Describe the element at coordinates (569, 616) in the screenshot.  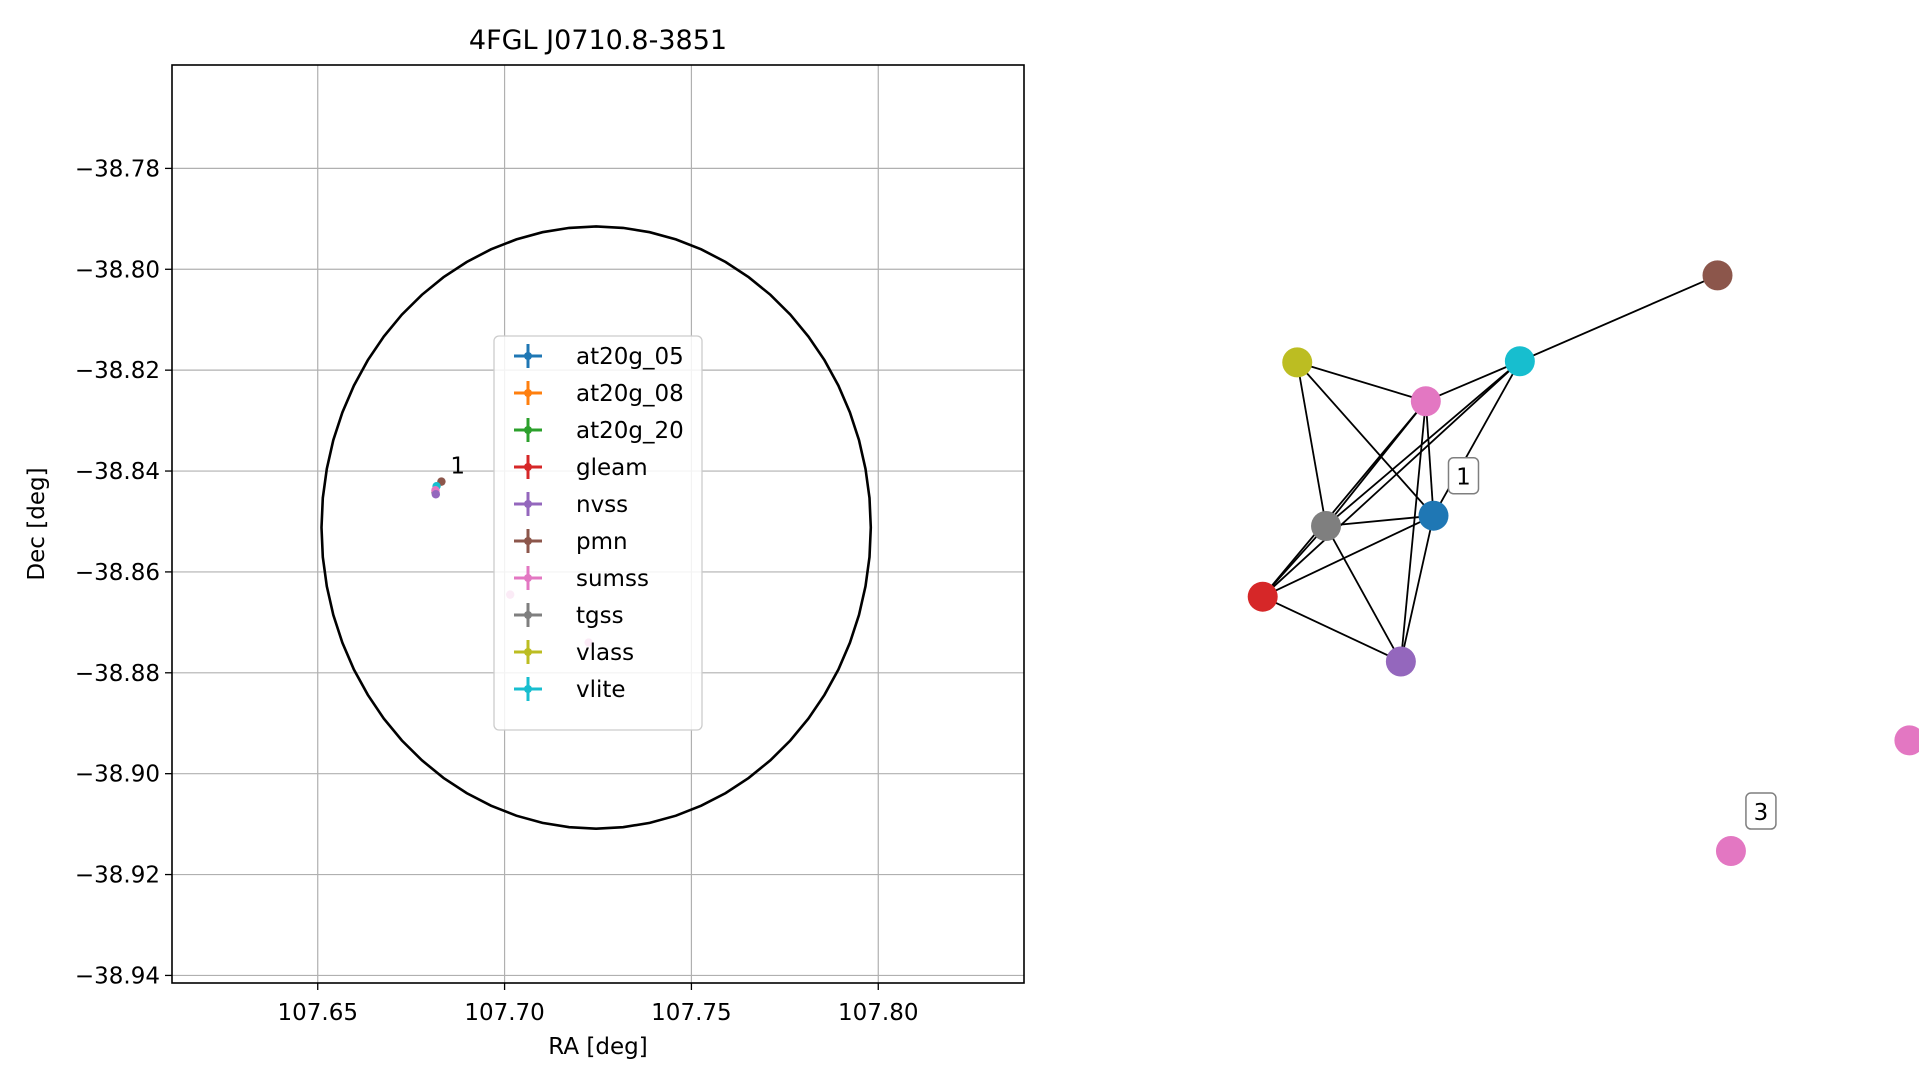
I see `legend-item-tgss: tgss` at that location.